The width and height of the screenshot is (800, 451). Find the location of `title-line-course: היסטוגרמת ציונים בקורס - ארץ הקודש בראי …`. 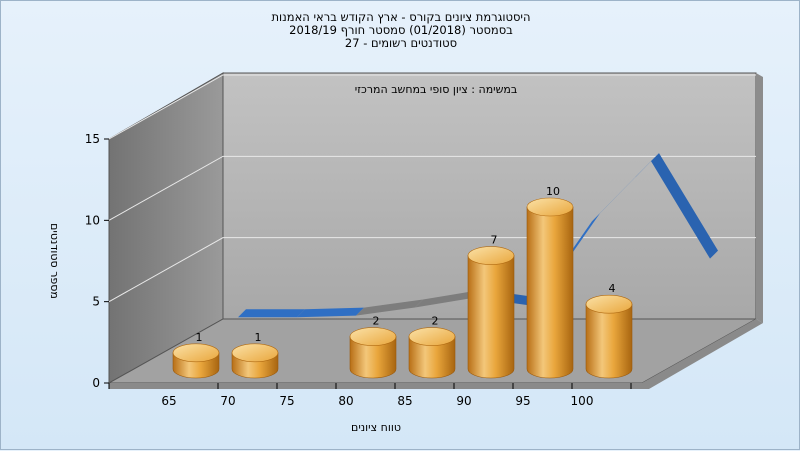

title-line-course: היסטוגרמת ציונים בקורס - ארץ הקודש בראי … is located at coordinates (401, 17).